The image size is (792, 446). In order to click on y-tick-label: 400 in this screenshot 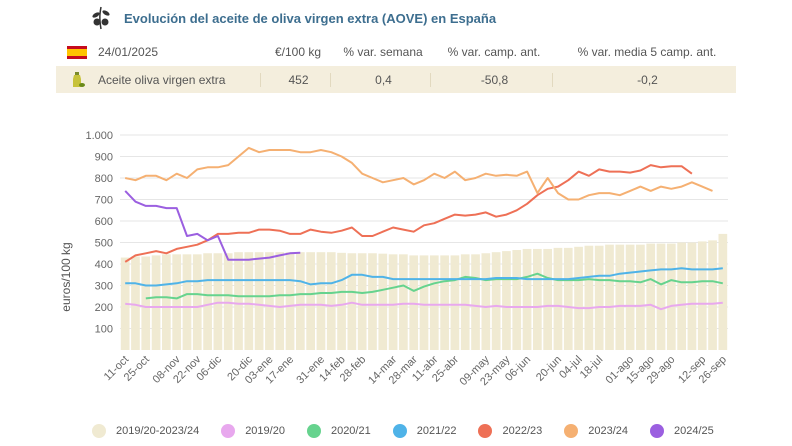, I will do `click(104, 265)`.